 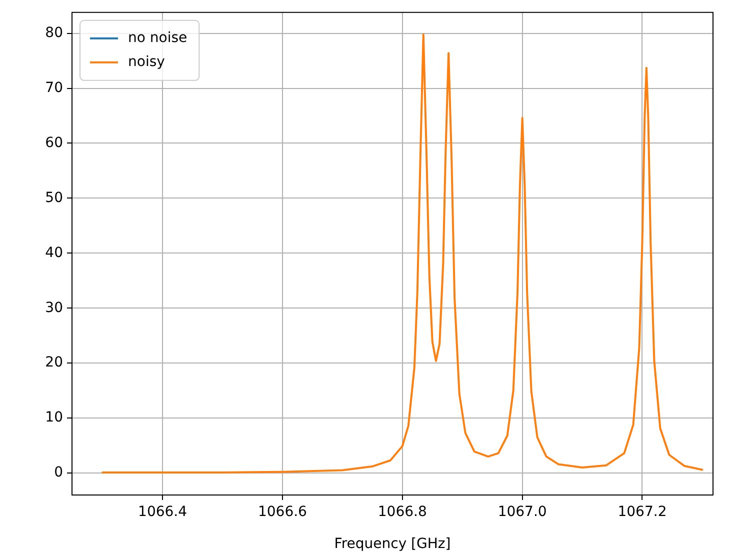 I want to click on y-tick-label: 50, so click(x=54, y=198).